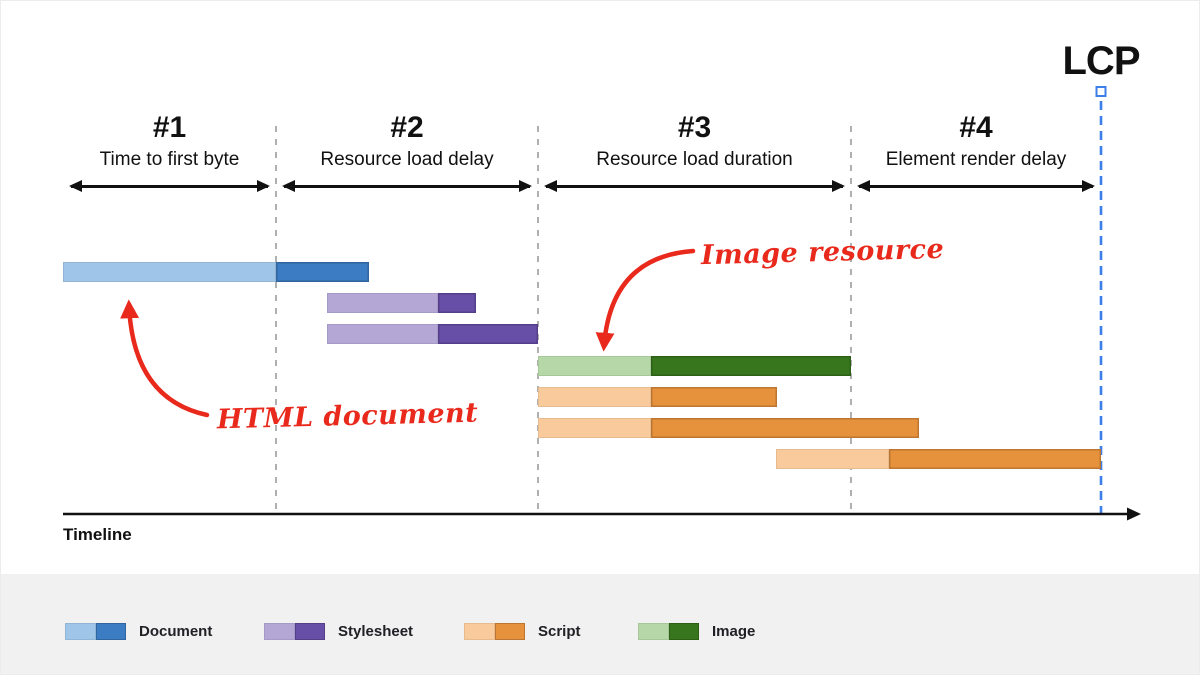 The width and height of the screenshot is (1200, 675). Describe the element at coordinates (751, 366) in the screenshot. I see `image-bar-dark-segment` at that location.